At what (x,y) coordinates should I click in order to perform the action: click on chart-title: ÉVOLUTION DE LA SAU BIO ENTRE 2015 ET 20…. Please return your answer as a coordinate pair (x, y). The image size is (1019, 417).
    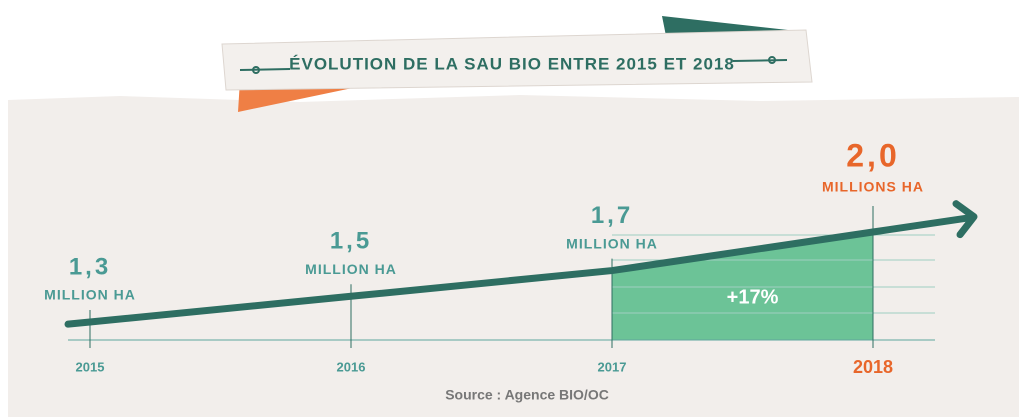
    Looking at the image, I should click on (512, 63).